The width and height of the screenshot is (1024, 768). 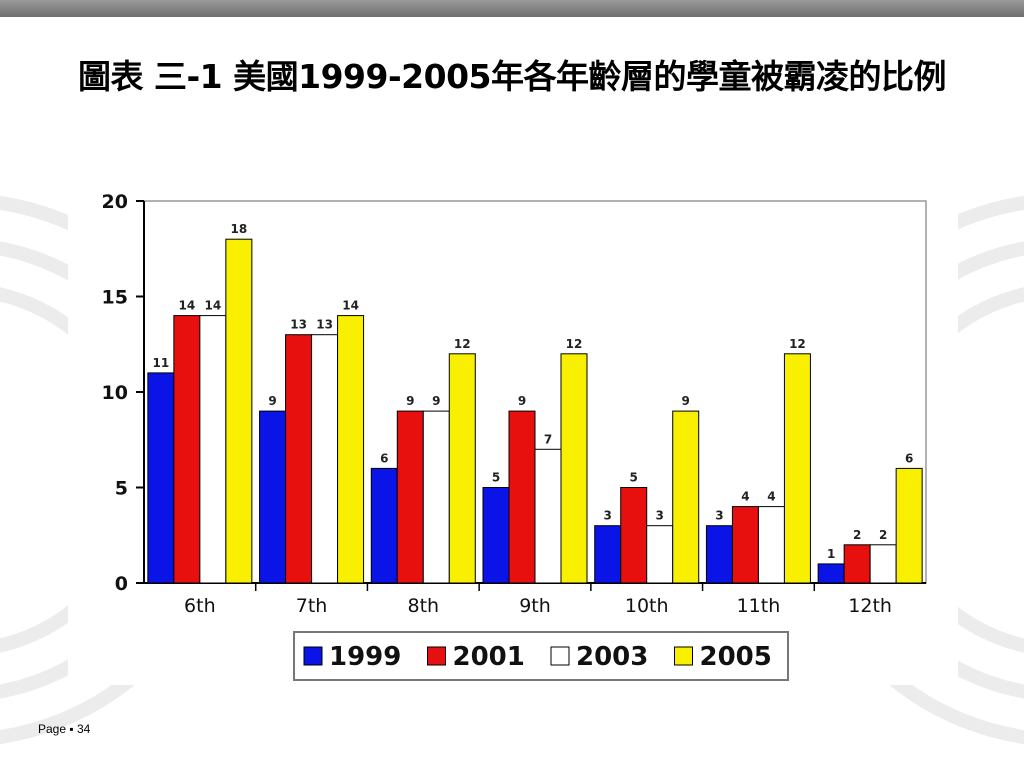 What do you see at coordinates (771, 545) in the screenshot?
I see `bar-2003-11th` at bounding box center [771, 545].